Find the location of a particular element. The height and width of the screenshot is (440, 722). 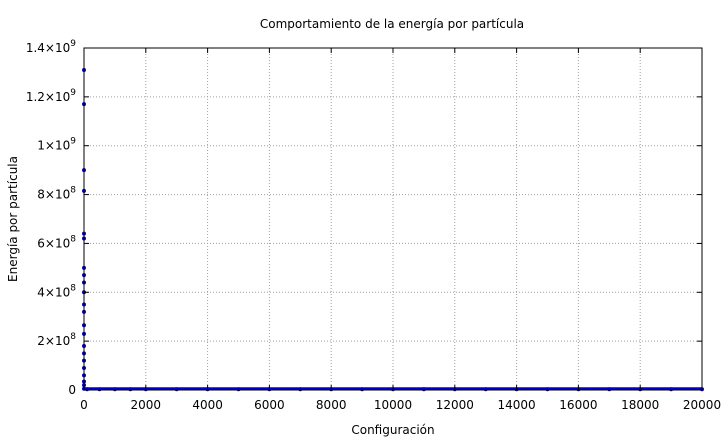

x-tick-label: 0 is located at coordinates (84, 405).